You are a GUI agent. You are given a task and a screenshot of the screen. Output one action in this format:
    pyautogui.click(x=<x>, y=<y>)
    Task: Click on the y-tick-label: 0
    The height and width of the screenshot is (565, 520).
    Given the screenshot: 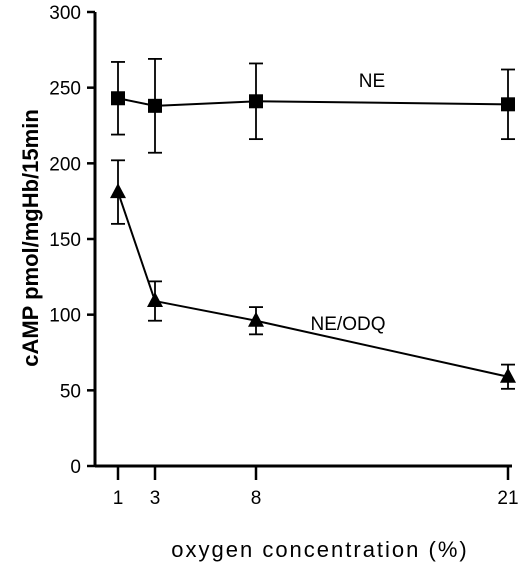 What is the action you would take?
    pyautogui.click(x=75, y=467)
    